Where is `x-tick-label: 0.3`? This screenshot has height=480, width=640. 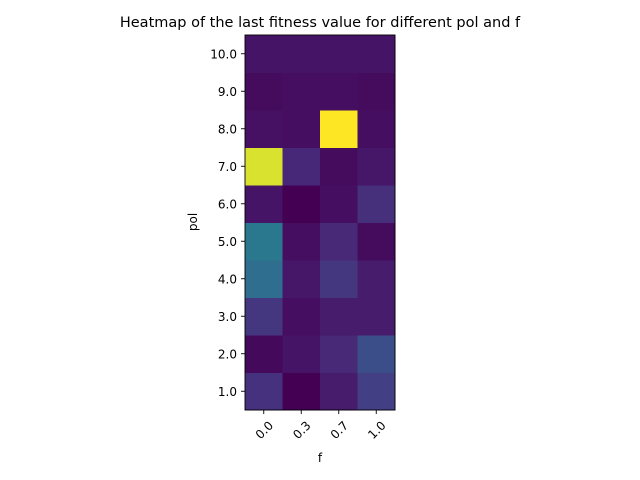
x-tick-label: 0.3 is located at coordinates (301, 429).